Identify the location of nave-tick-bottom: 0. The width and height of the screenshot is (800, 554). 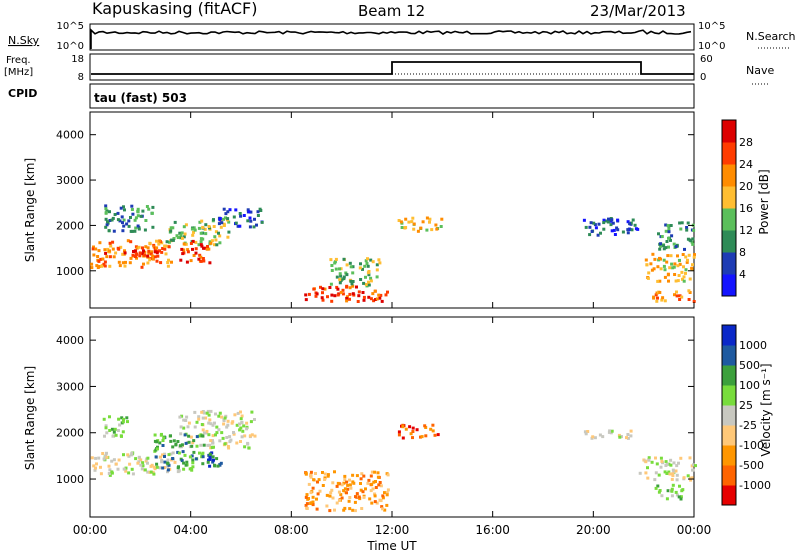
(703, 77).